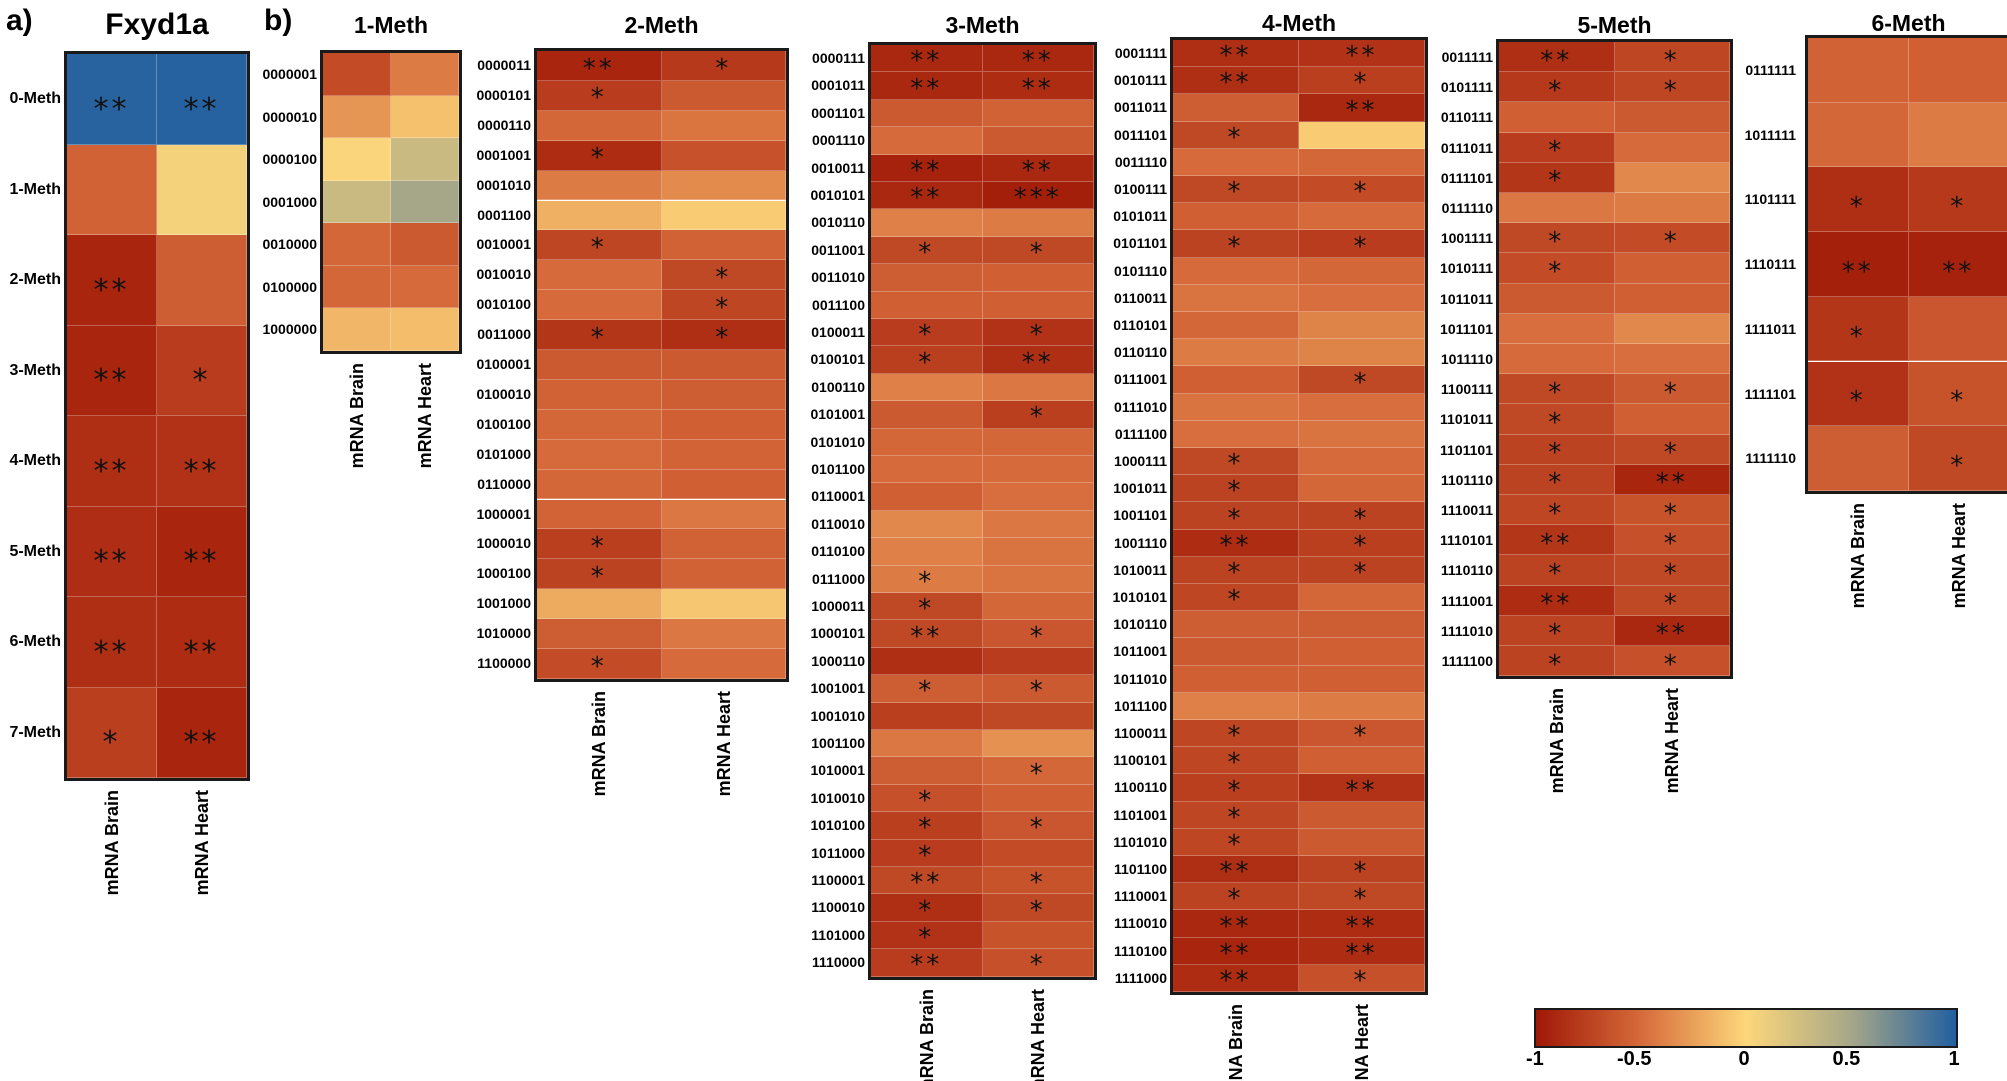 This screenshot has height=1081, width=2007. What do you see at coordinates (838, 249) in the screenshot?
I see `row-label-meth3-0011001: 0011001` at bounding box center [838, 249].